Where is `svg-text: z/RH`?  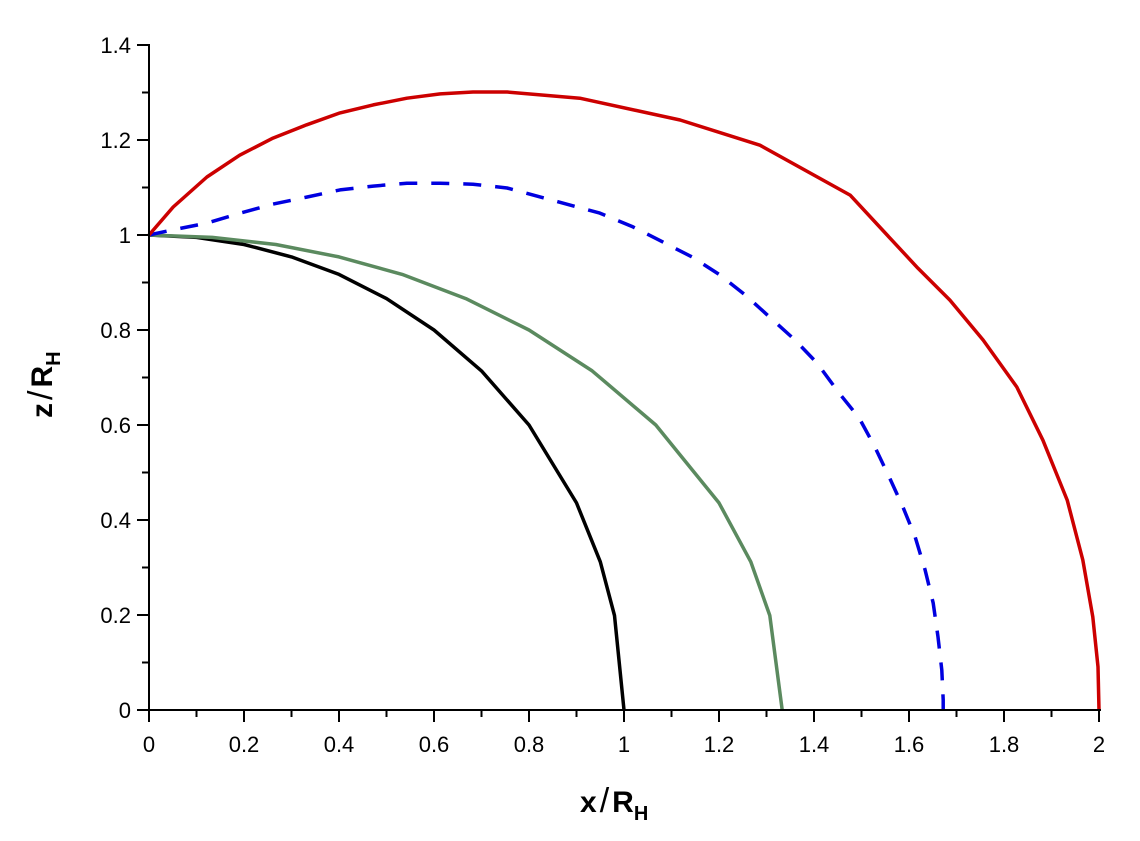
svg-text: z/RH is located at coordinates (43, 384).